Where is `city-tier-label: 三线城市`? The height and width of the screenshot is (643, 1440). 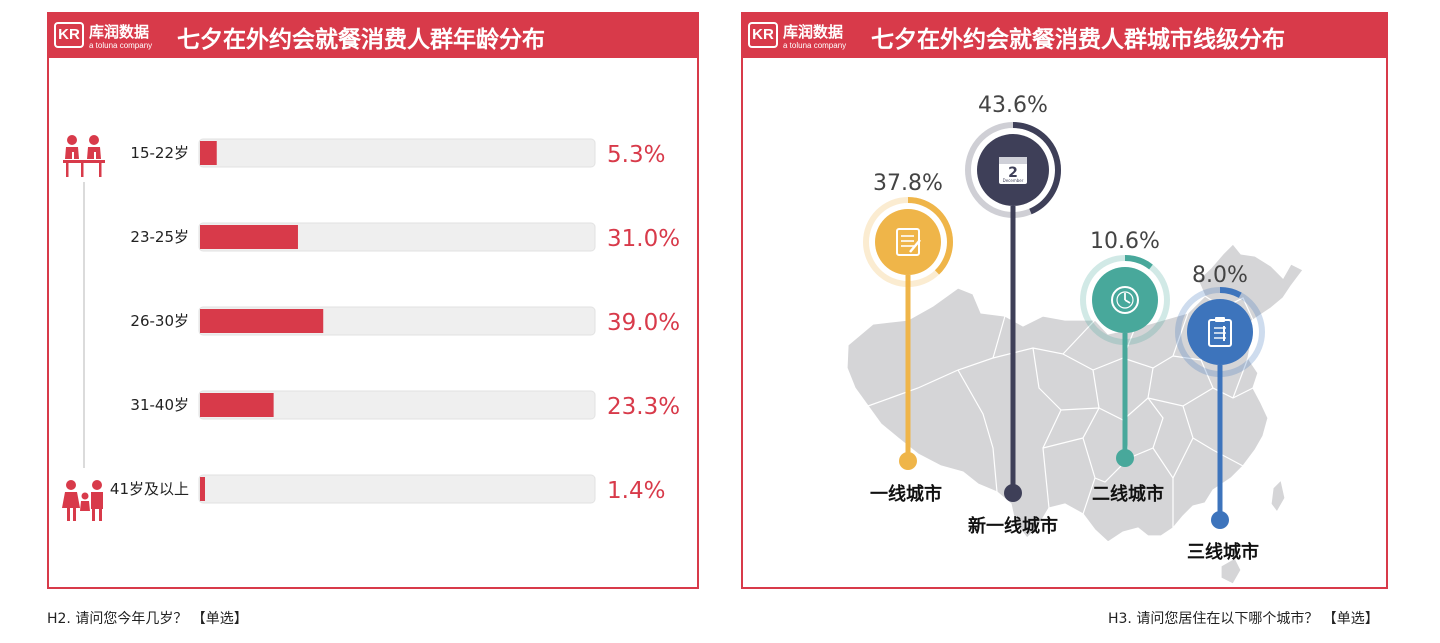 city-tier-label: 三线城市 is located at coordinates (1223, 552).